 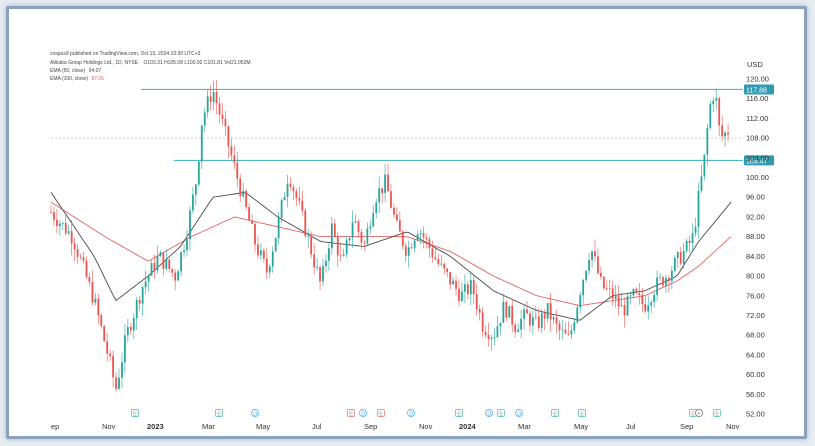 What do you see at coordinates (755, 295) in the screenshot?
I see `y-tick-label: 76.00` at bounding box center [755, 295].